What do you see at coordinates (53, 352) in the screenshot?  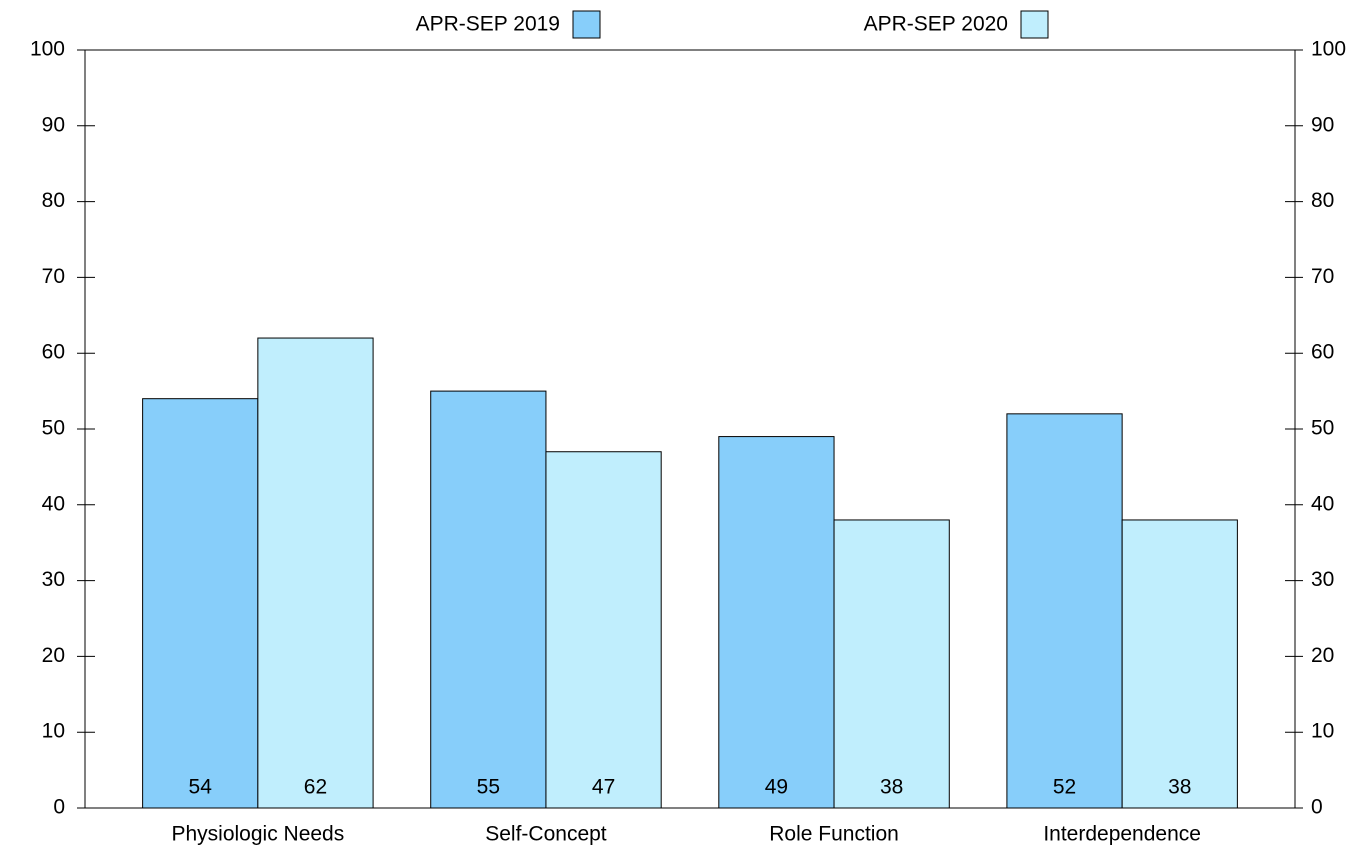 I see `y-tick-label: 60` at bounding box center [53, 352].